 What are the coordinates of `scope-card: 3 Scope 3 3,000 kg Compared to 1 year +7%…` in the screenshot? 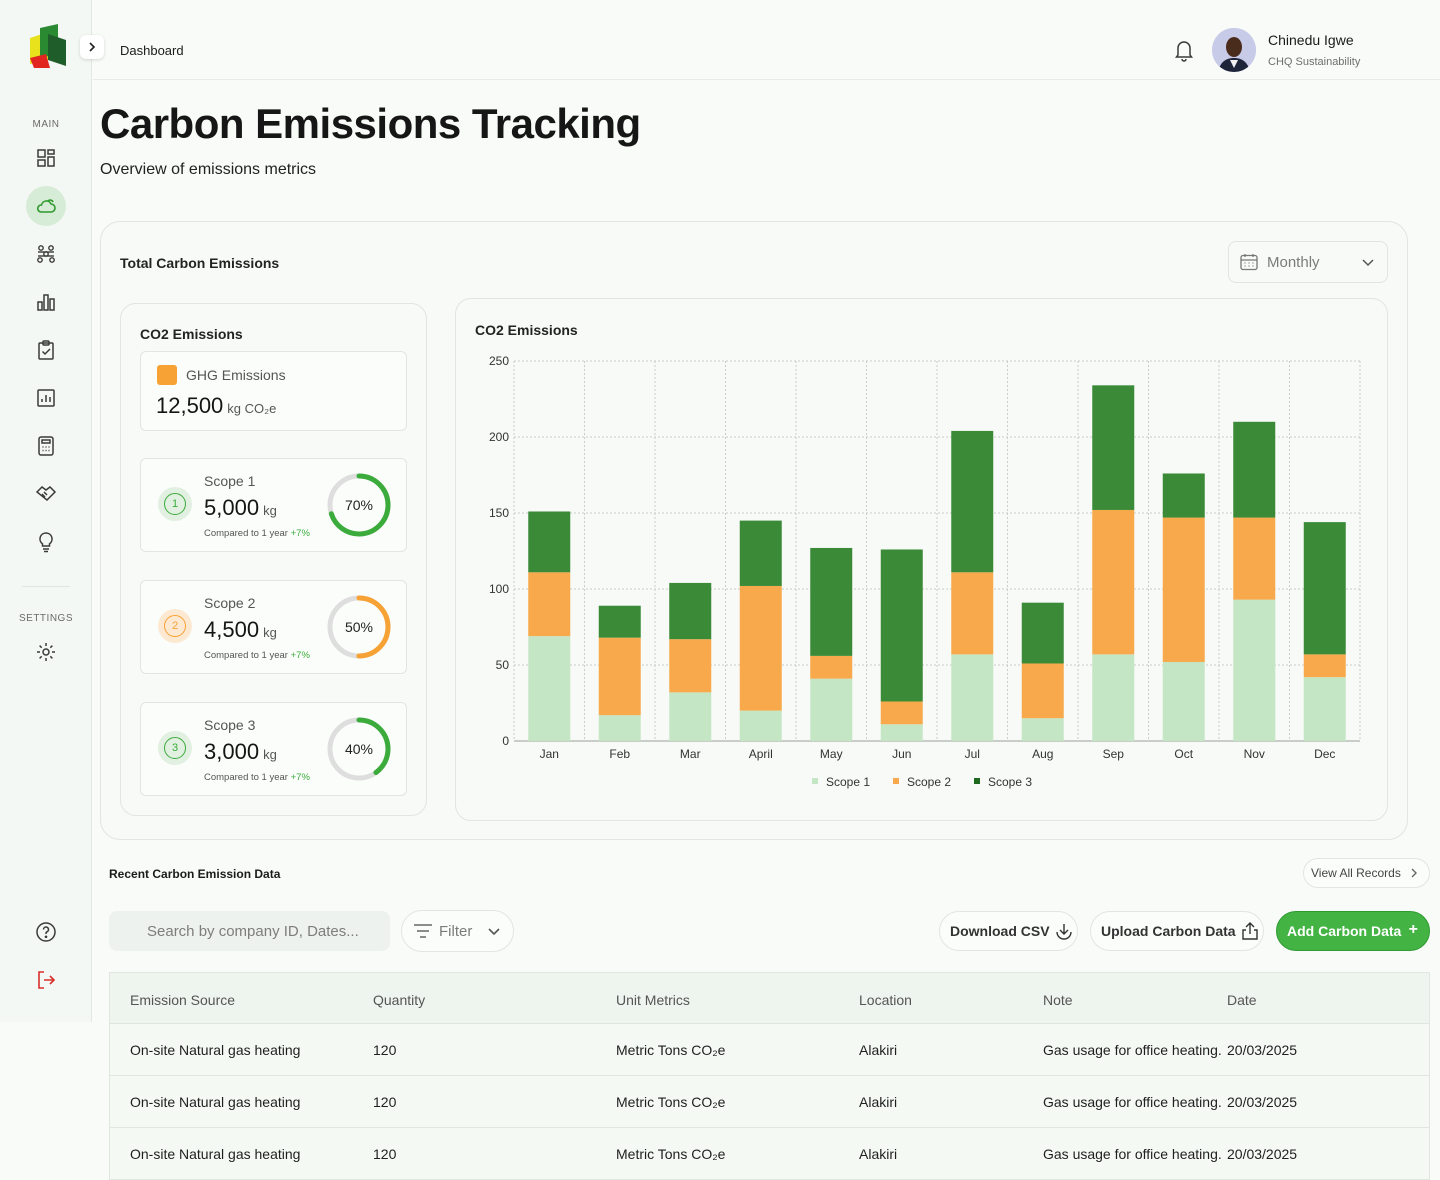 It's located at (273, 749).